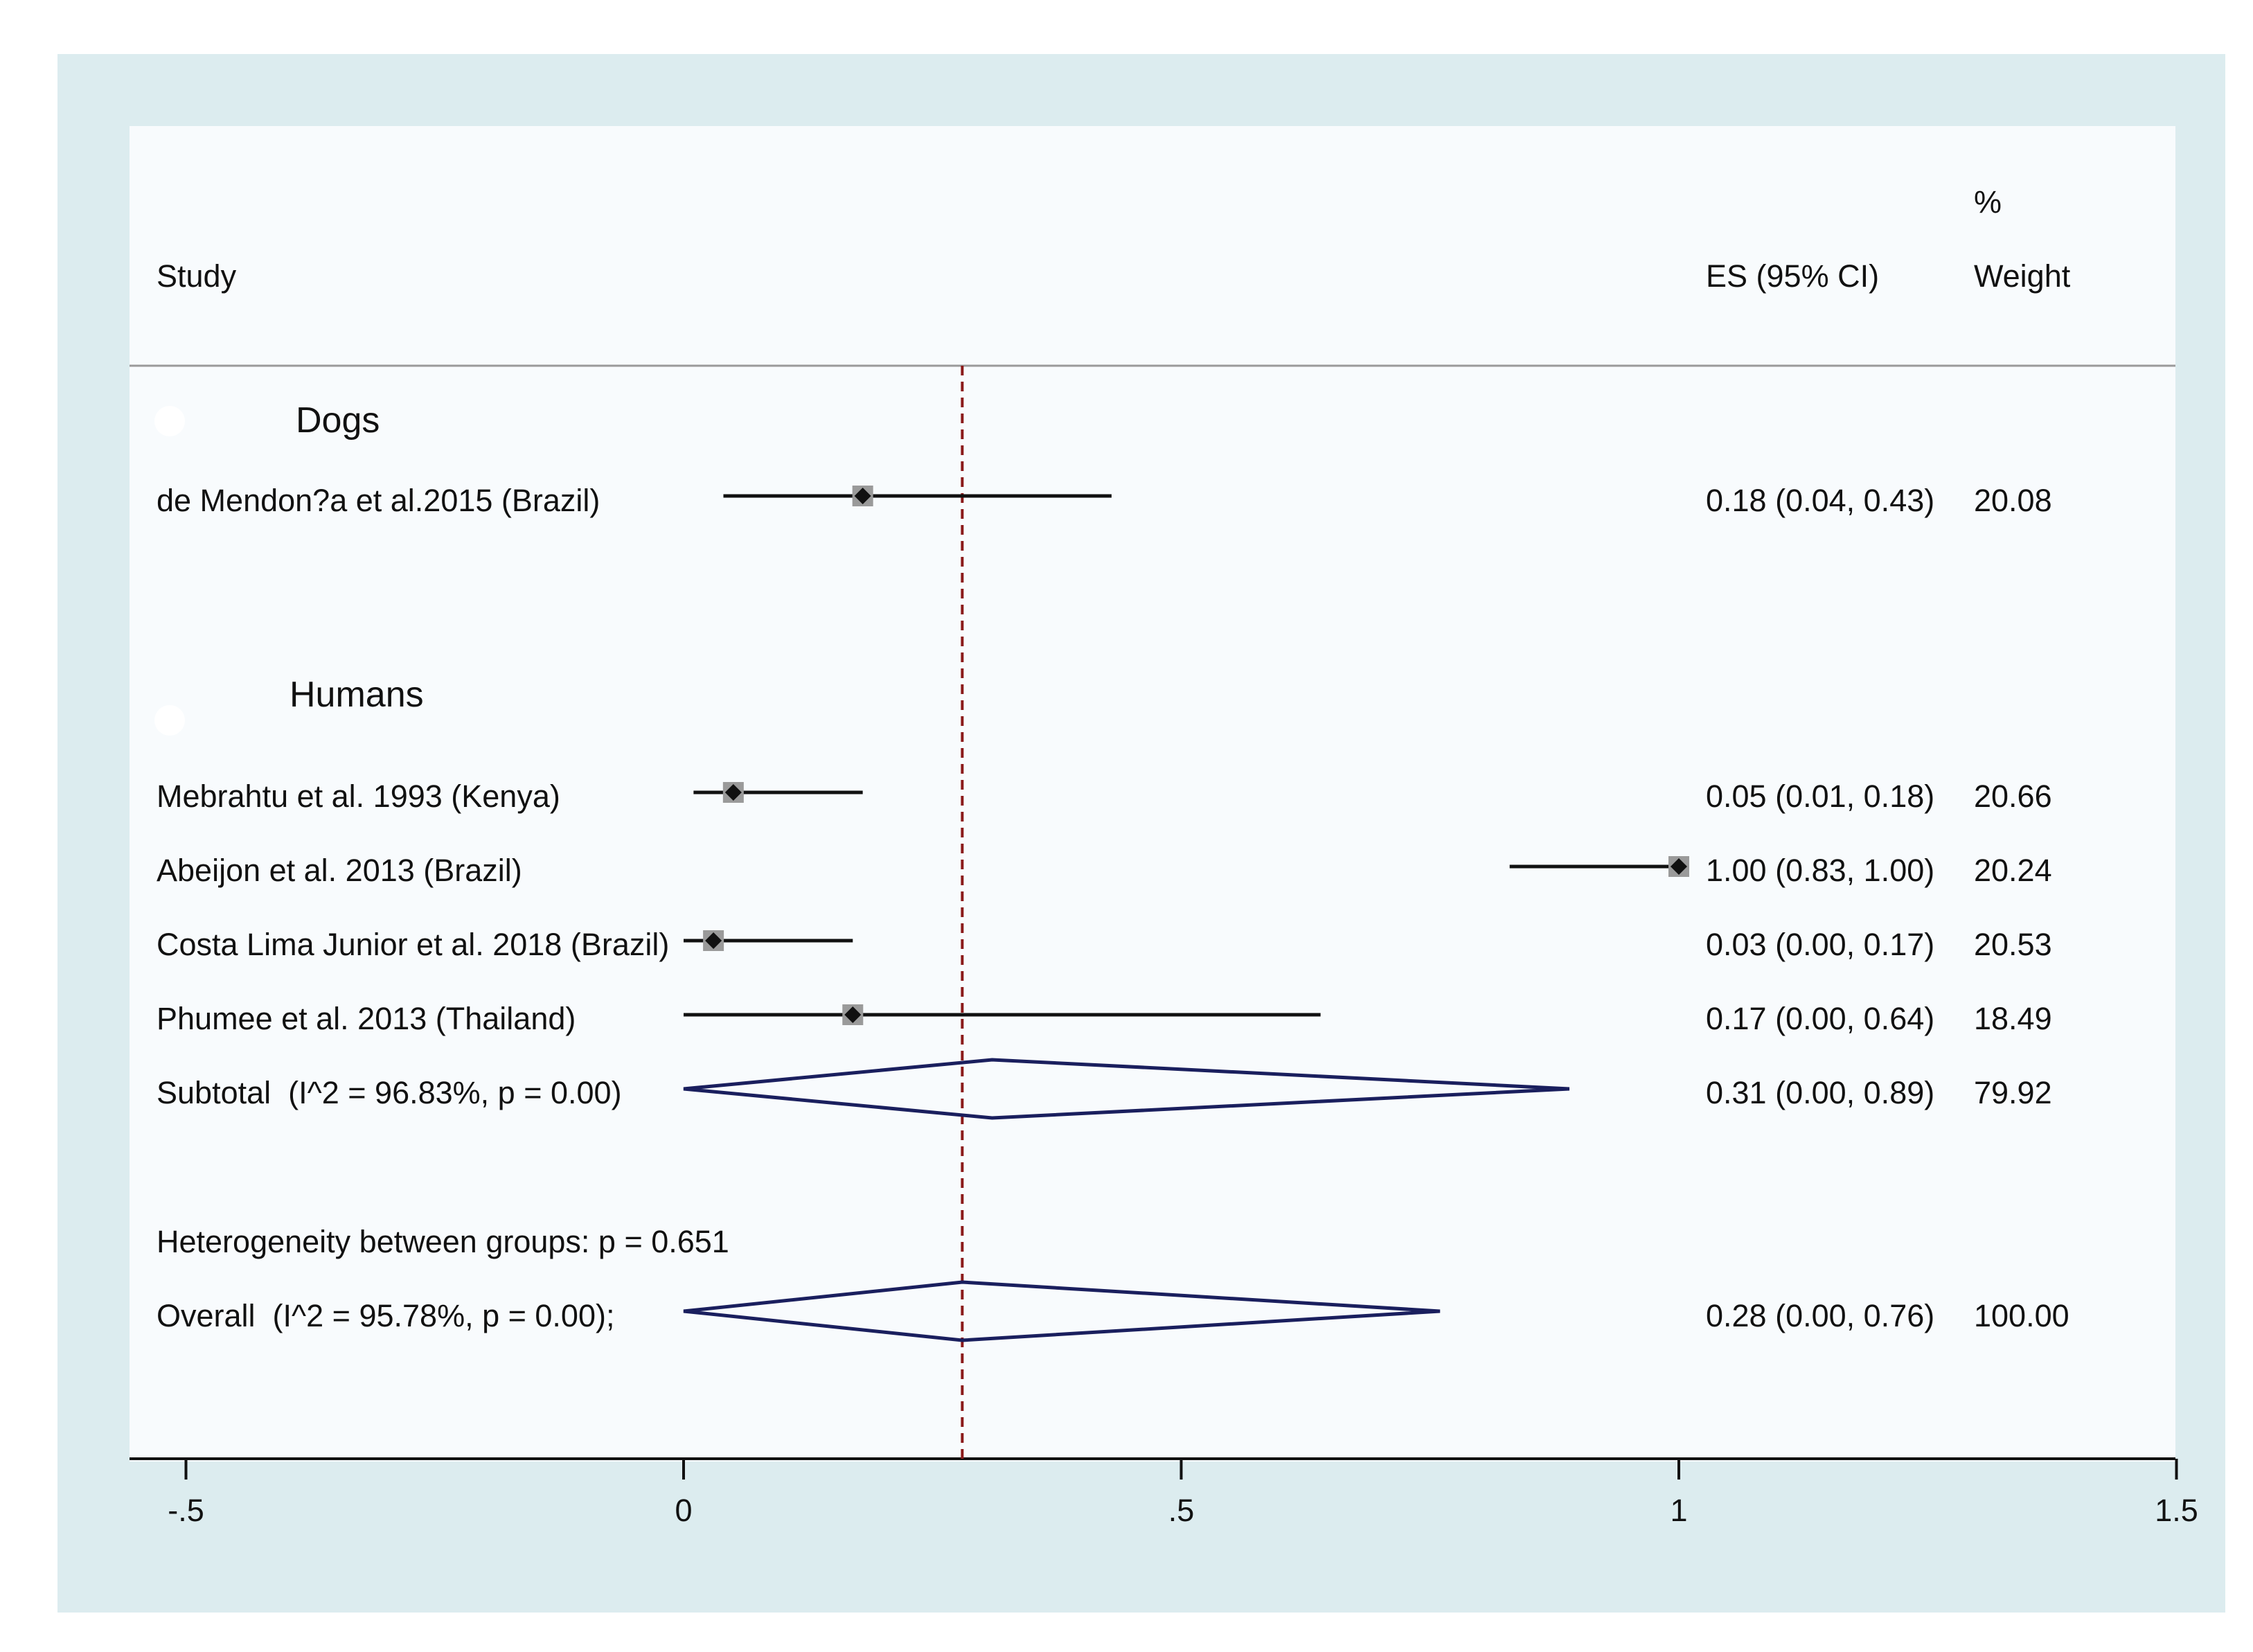 This screenshot has width=2253, height=1652. What do you see at coordinates (2023, 276) in the screenshot?
I see `header-weight: Weight` at bounding box center [2023, 276].